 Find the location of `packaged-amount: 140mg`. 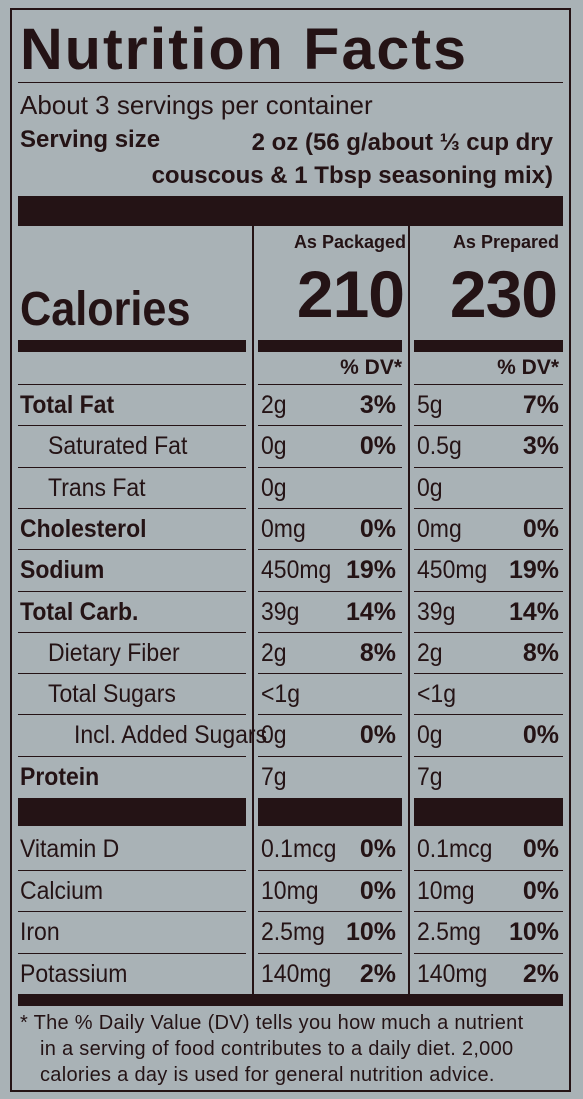

packaged-amount: 140mg is located at coordinates (296, 973).